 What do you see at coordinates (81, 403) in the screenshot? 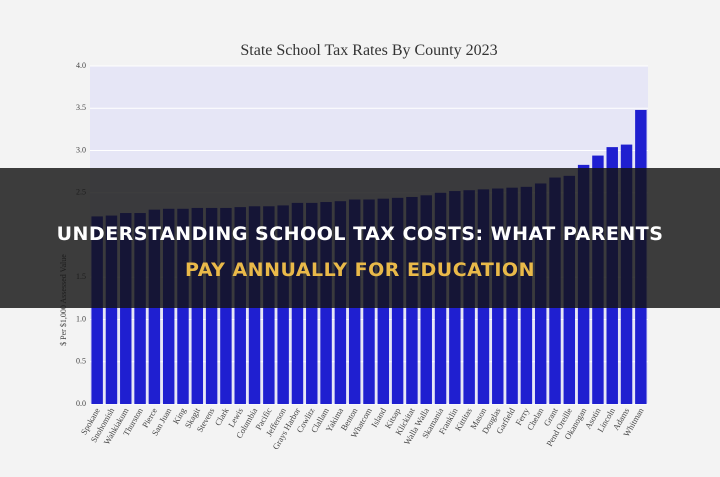
I see `y-tick-label: 0.0` at bounding box center [81, 403].